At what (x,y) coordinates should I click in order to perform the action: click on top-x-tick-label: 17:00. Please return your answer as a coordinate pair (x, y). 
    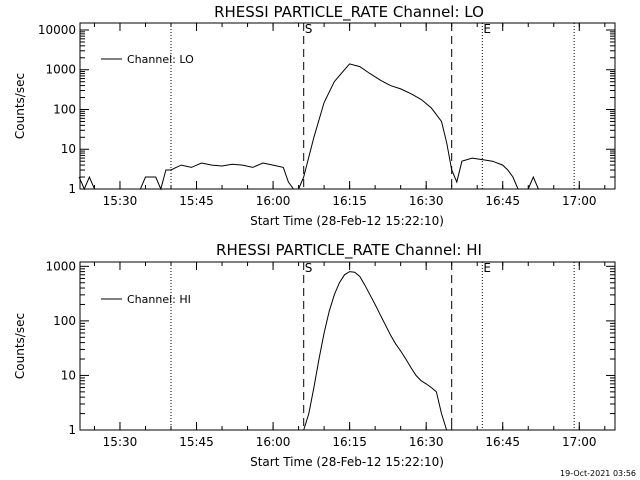
    Looking at the image, I should click on (579, 201).